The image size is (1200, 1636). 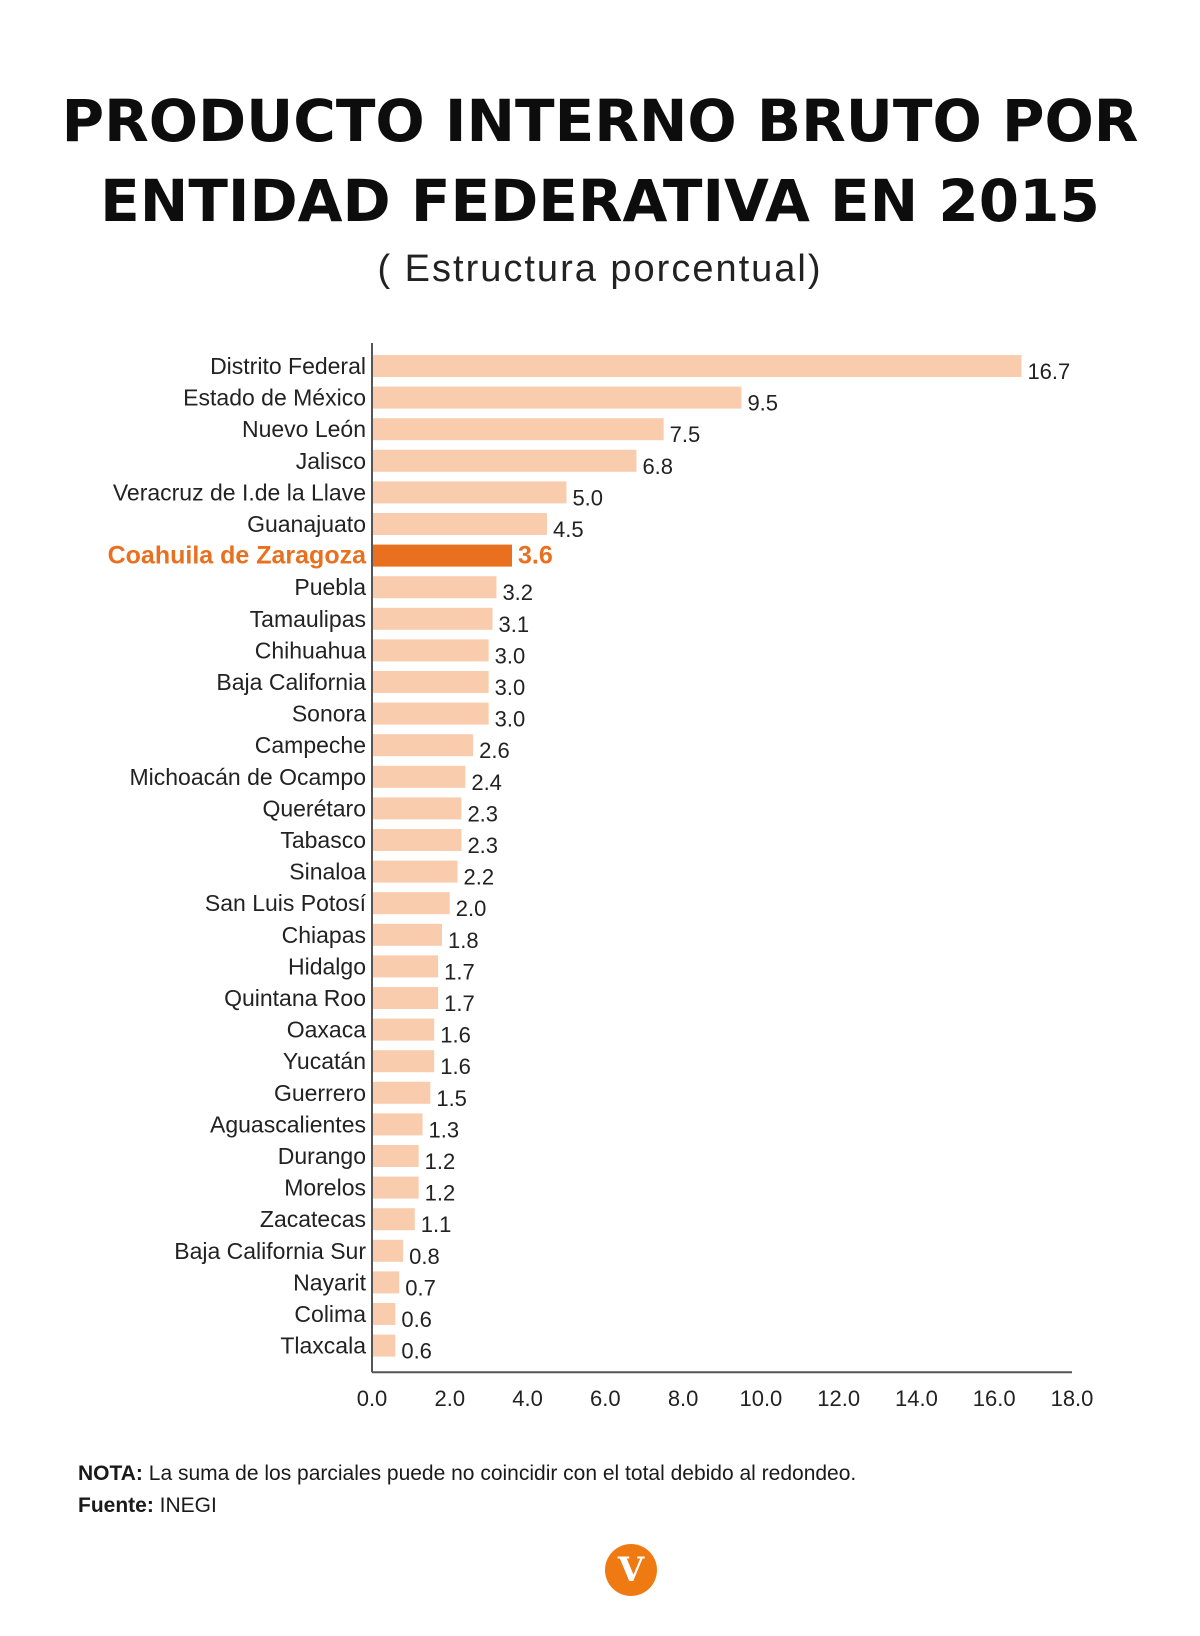 I want to click on category-label-queretaro: Querétaro, so click(x=314, y=808).